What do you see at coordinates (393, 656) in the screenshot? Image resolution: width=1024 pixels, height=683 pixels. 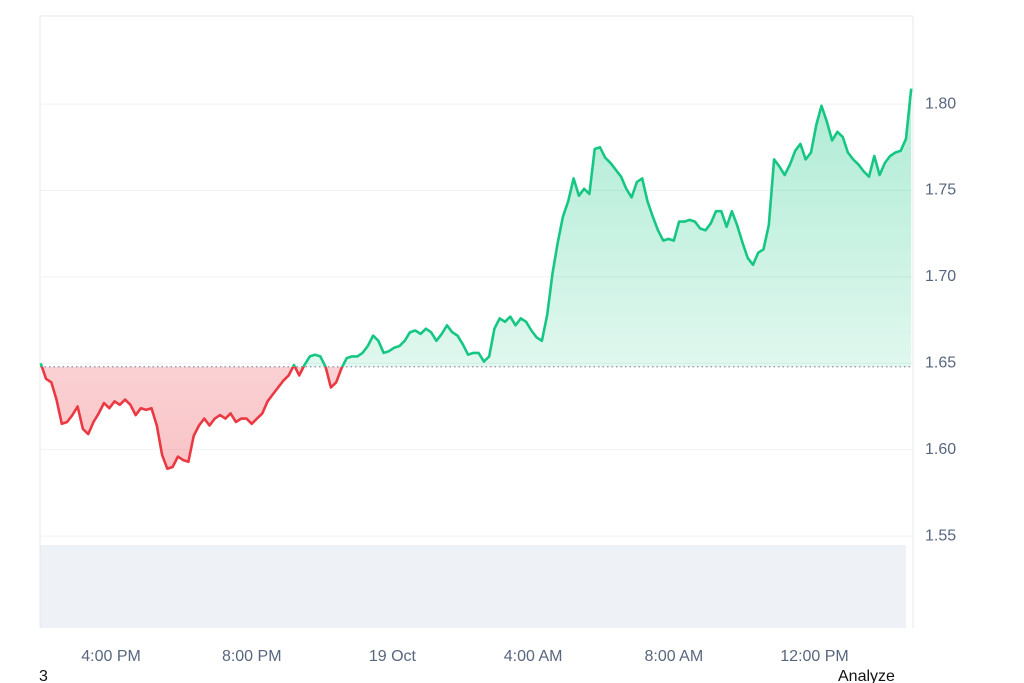 I see `x-tick-label: 19 Oct` at bounding box center [393, 656].